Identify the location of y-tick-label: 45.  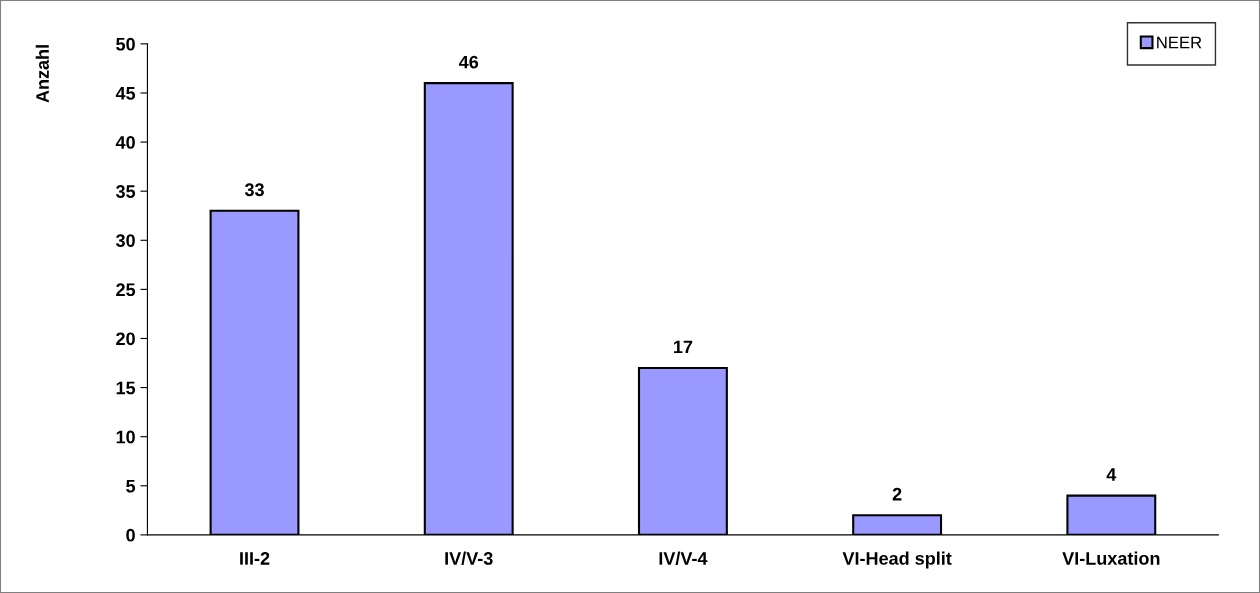
(125, 93).